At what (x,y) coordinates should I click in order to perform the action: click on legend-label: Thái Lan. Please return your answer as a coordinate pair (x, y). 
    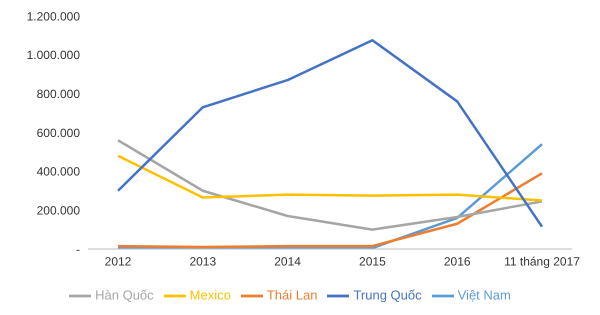
    Looking at the image, I should click on (292, 294).